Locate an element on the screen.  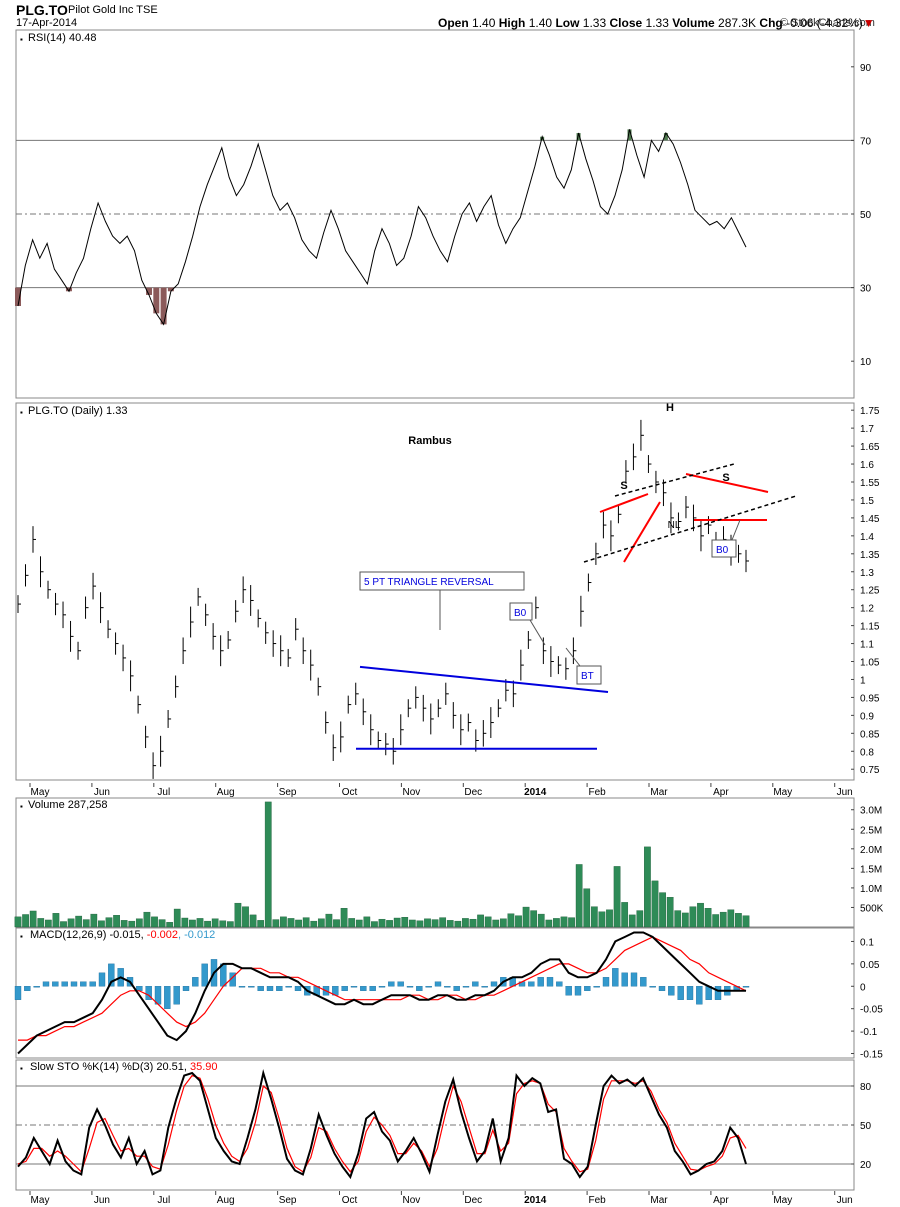
y-tick-label: 0.9 is located at coordinates (867, 716).